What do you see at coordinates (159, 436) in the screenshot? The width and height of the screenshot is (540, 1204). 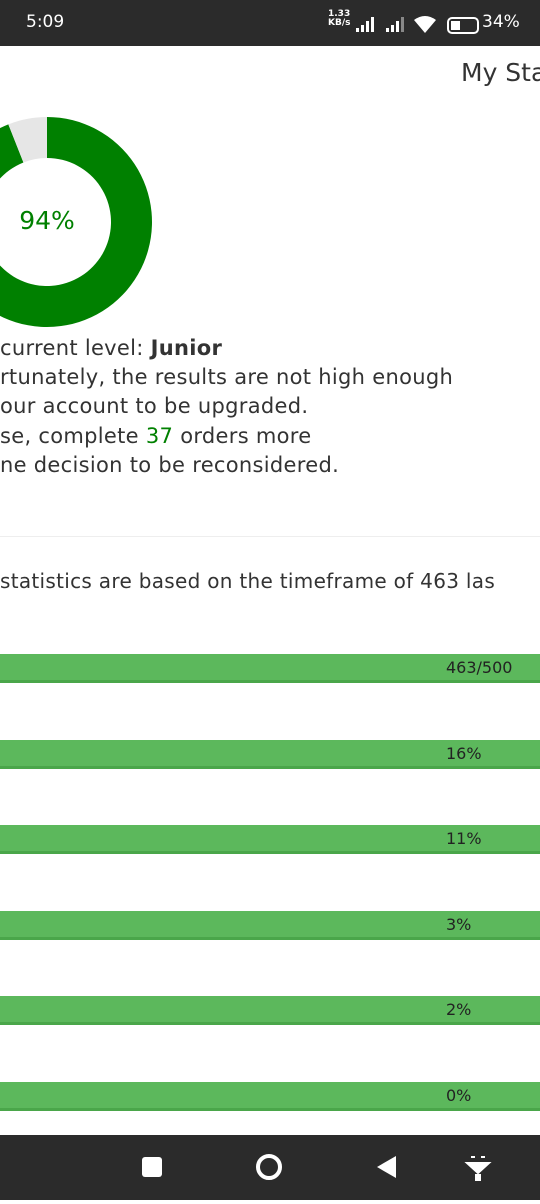 I see `orders-count: 37` at bounding box center [159, 436].